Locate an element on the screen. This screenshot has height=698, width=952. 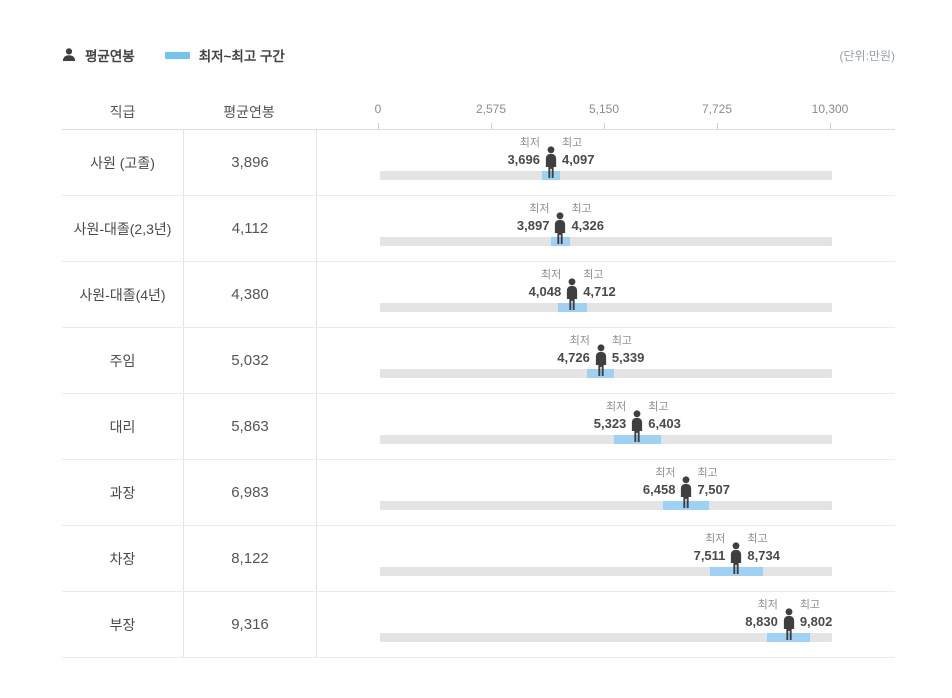
chart-axis: 0 2,575 5,150 7,725 10,300 is located at coordinates (605, 112).